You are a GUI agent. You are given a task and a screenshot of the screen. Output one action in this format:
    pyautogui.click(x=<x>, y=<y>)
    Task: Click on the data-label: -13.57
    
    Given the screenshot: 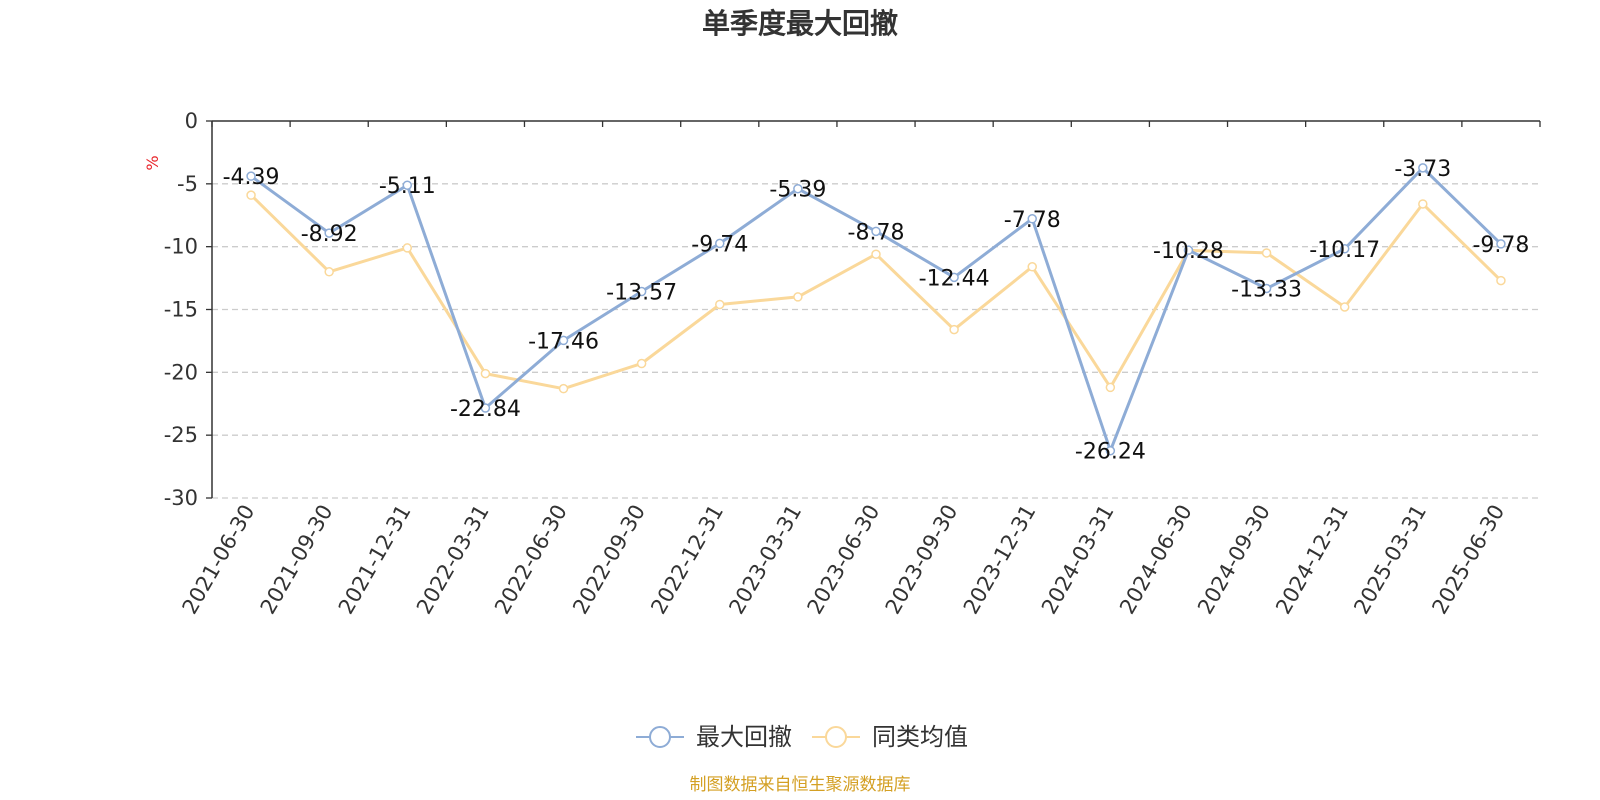 What is the action you would take?
    pyautogui.click(x=641, y=293)
    